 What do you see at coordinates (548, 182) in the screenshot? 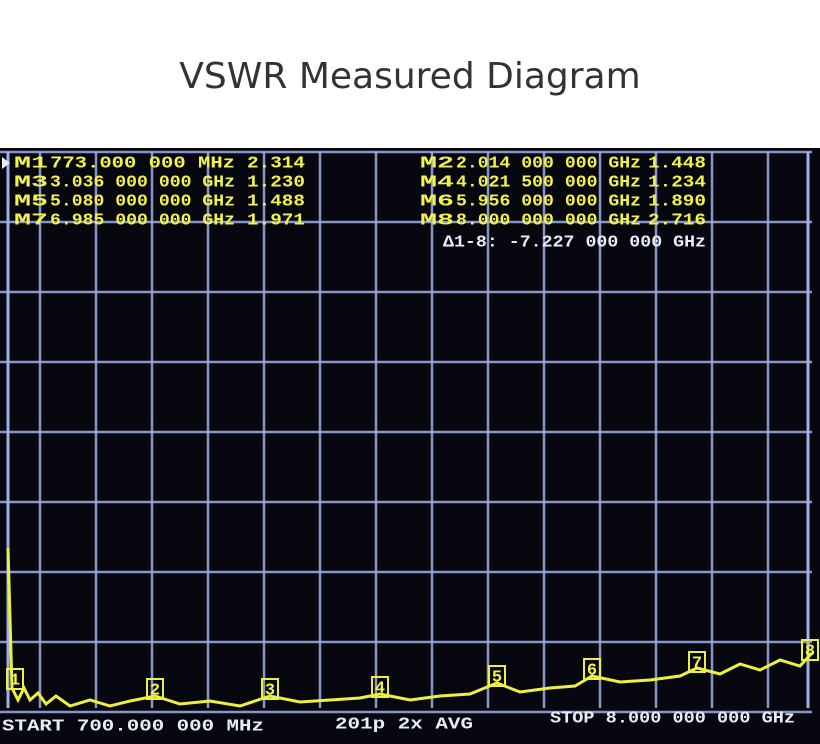
I see `marker-frequency: 4.021 500 000 GHz` at bounding box center [548, 182].